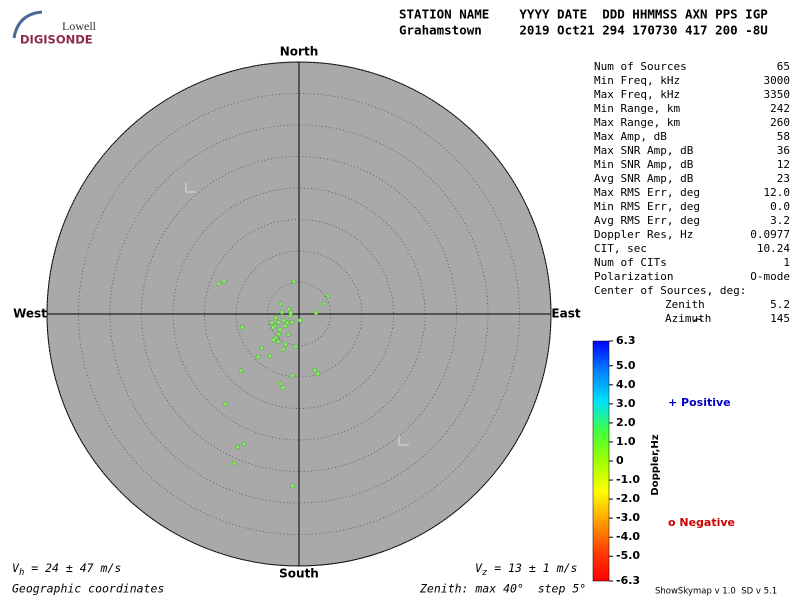 This screenshot has height=600, width=800. What do you see at coordinates (685, 304) in the screenshot?
I see `stat-label: Zenith` at bounding box center [685, 304].